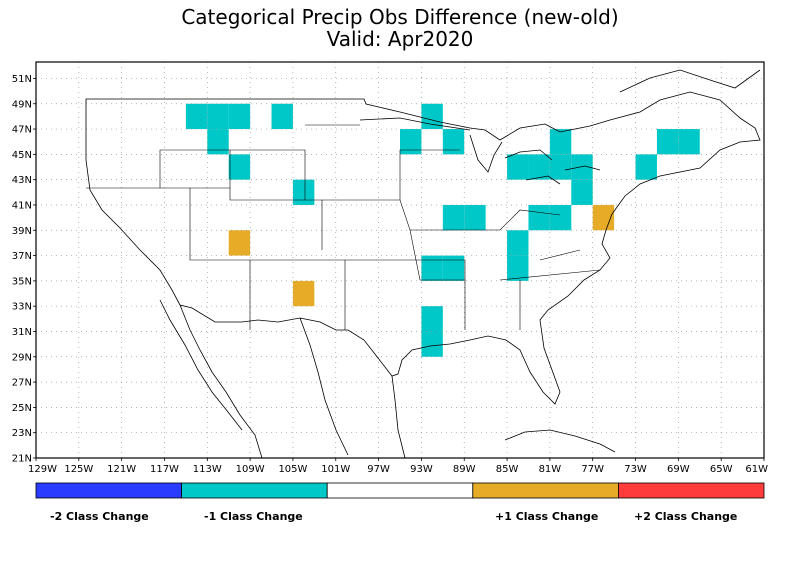 This screenshot has height=568, width=800. Describe the element at coordinates (678, 469) in the screenshot. I see `lon-tick-label: 69W` at that location.